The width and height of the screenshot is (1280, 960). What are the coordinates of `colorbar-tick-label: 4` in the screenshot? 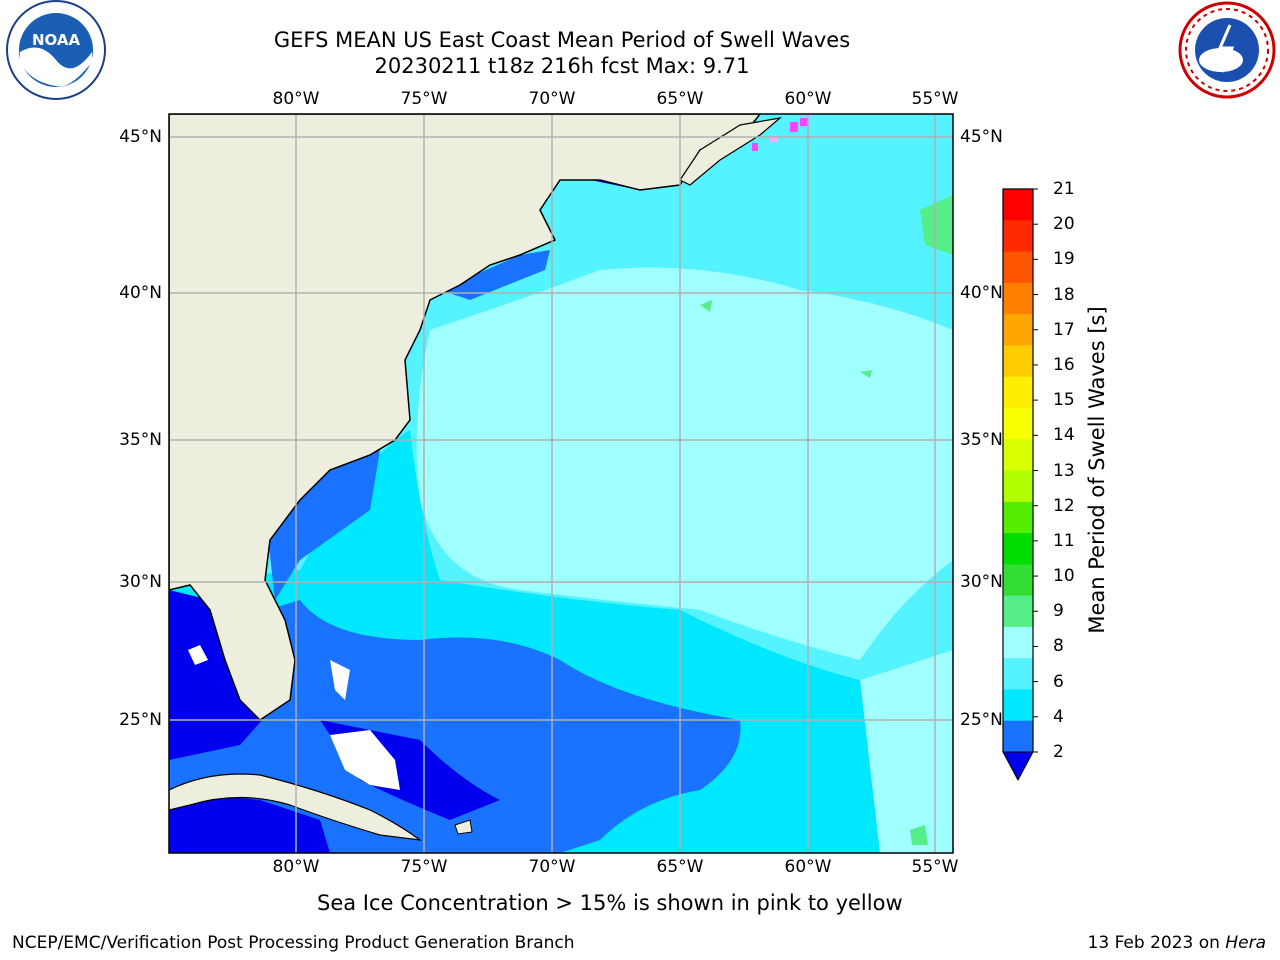 It's located at (1058, 716).